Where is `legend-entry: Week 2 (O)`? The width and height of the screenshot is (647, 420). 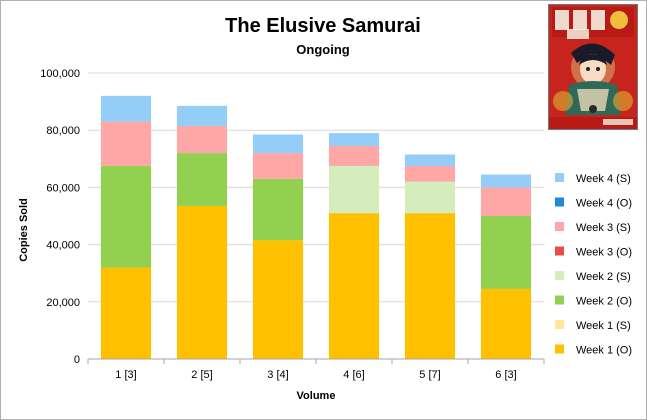 legend-entry: Week 2 (O) is located at coordinates (593, 301).